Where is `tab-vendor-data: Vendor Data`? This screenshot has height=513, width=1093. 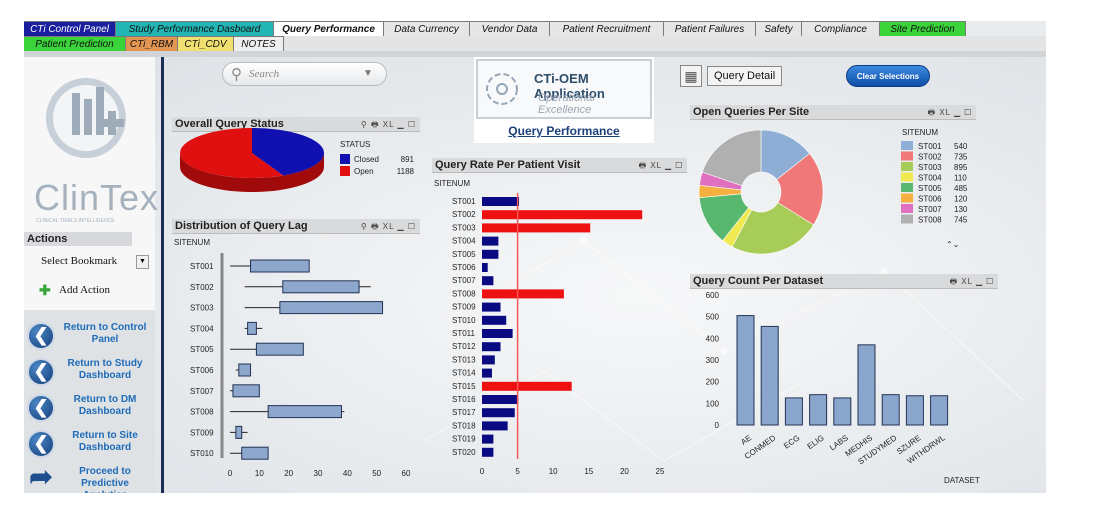 tab-vendor-data: Vendor Data is located at coordinates (510, 28).